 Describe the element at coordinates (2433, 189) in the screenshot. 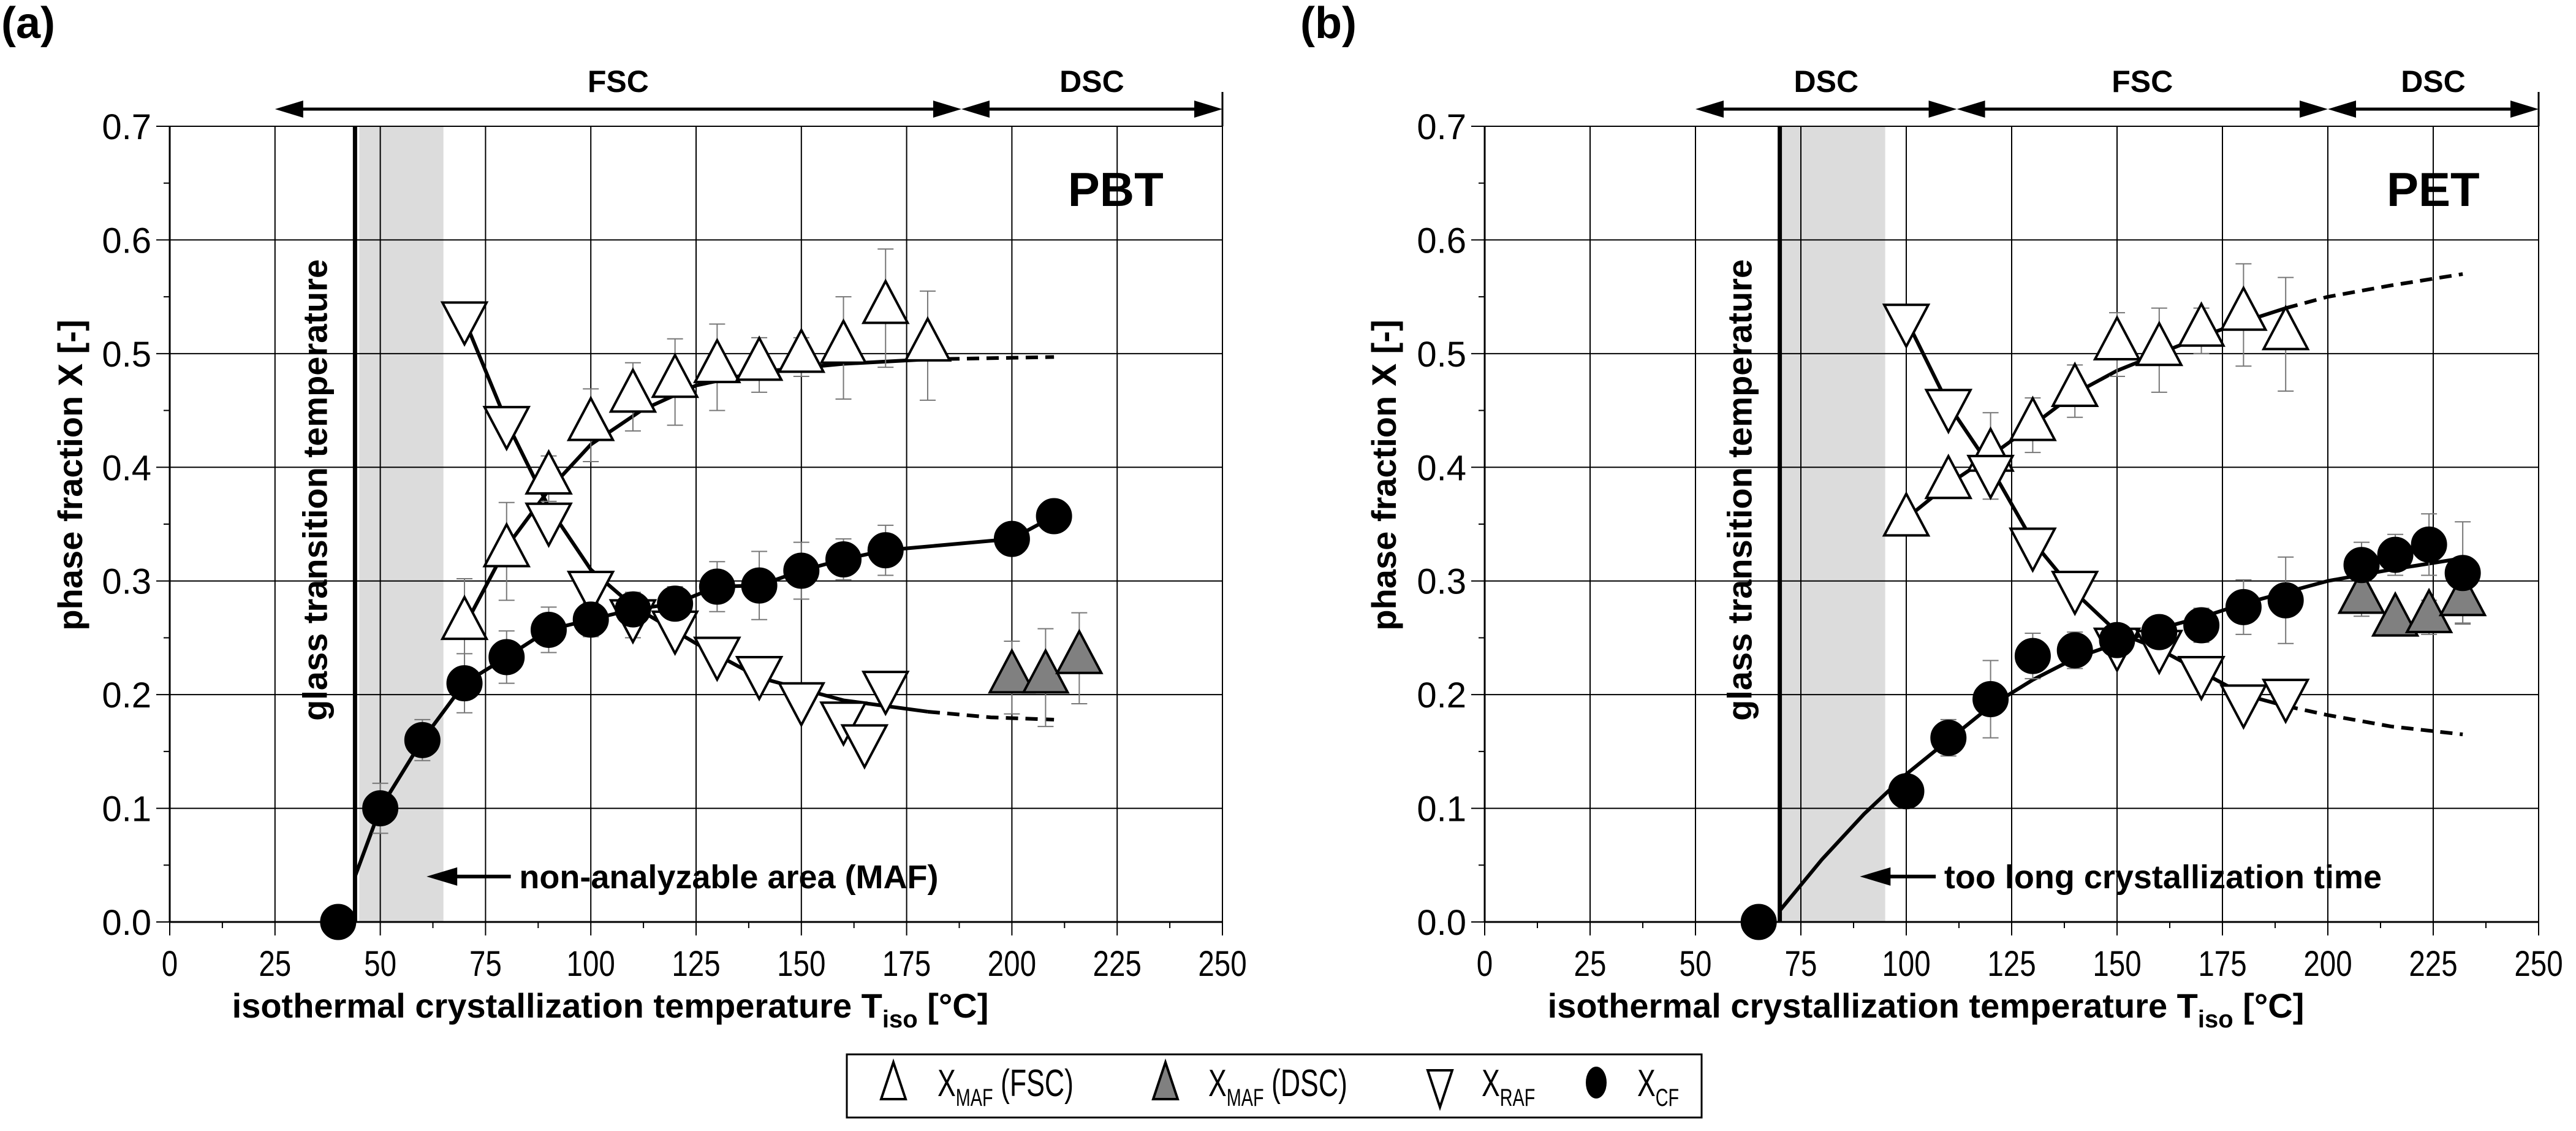

I see `material-label: PET` at that location.